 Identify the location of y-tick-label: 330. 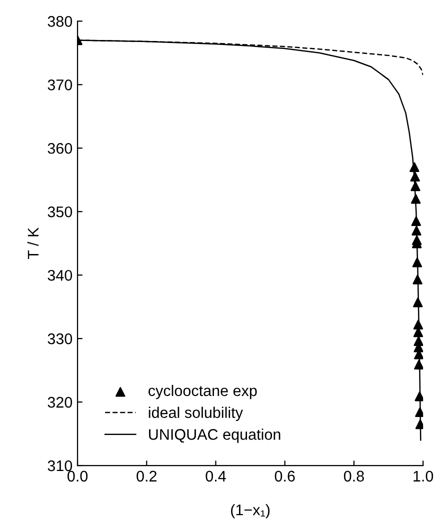
(60, 338).